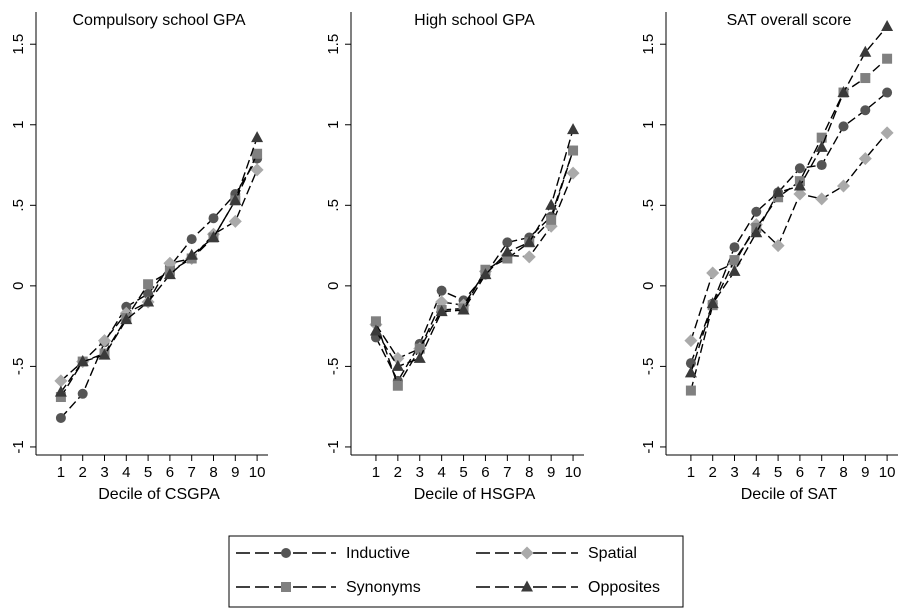  What do you see at coordinates (556, 553) in the screenshot?
I see `legend-item-spatial: Spatial` at bounding box center [556, 553].